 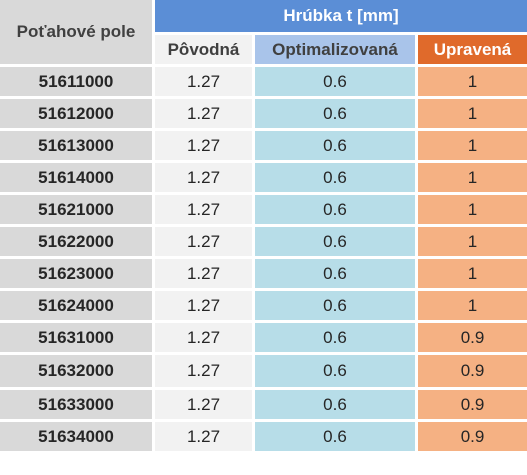 What do you see at coordinates (77, 406) in the screenshot?
I see `field-cell: 51633000` at bounding box center [77, 406].